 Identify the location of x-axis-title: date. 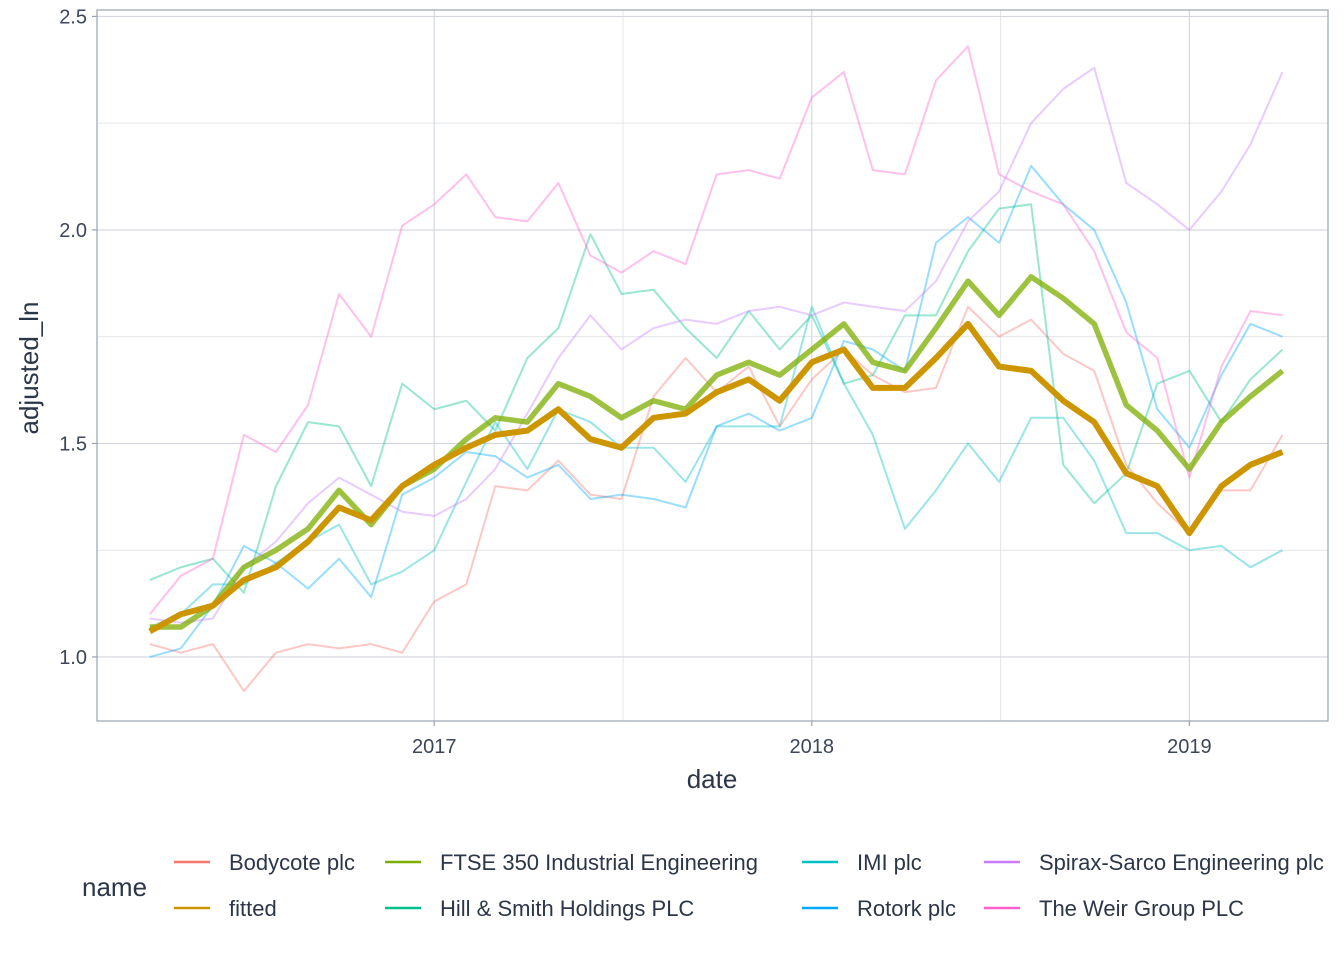
(712, 779).